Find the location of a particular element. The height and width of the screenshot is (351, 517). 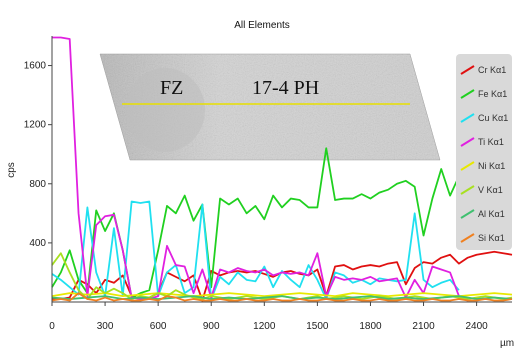

legend-label: Cr Kα1 is located at coordinates (492, 70).